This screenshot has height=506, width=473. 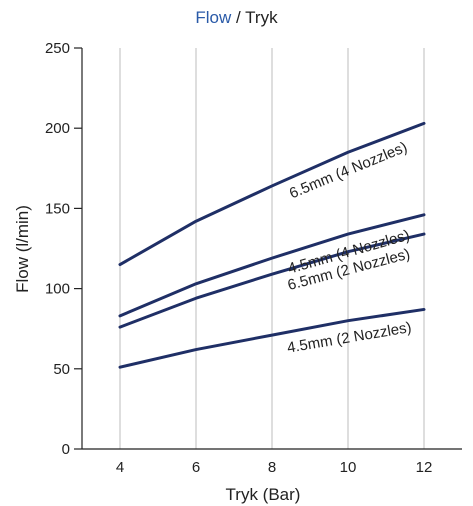 I want to click on y-tick-label-100: 100, so click(x=57, y=289).